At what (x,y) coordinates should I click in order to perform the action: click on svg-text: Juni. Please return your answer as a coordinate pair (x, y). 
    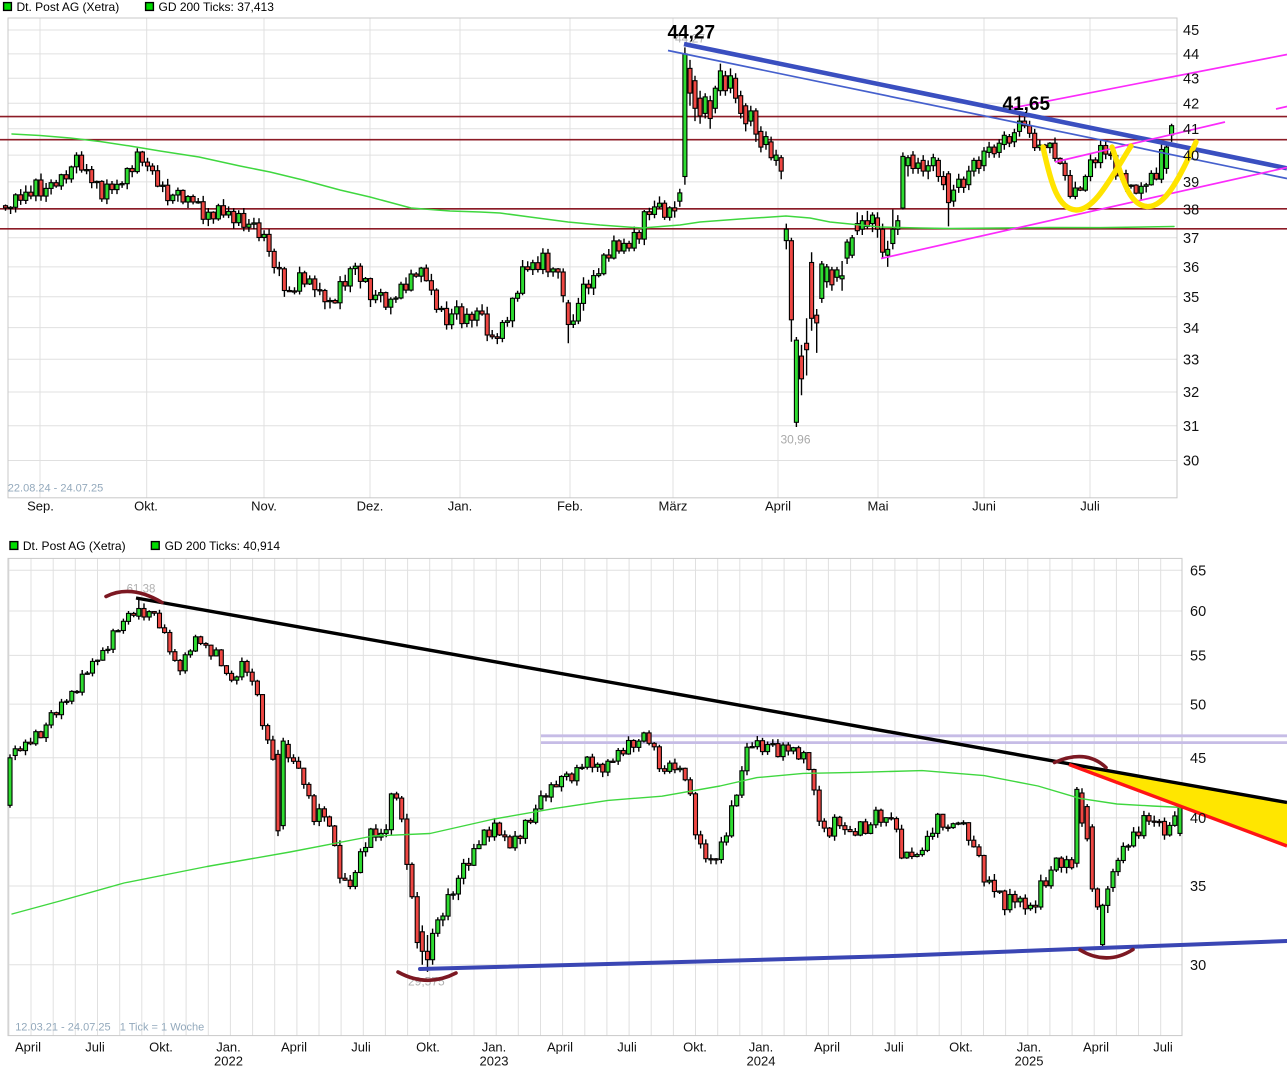
    Looking at the image, I should click on (984, 506).